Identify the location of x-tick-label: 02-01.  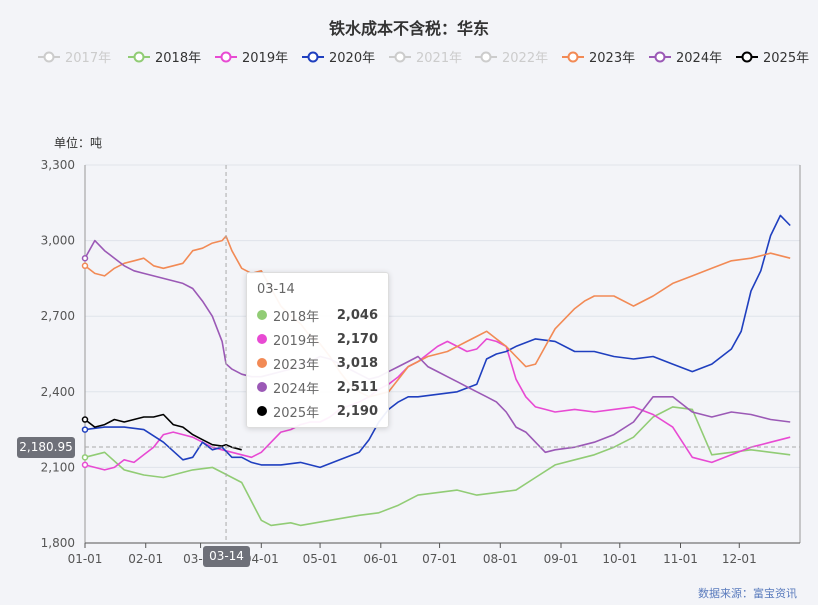
(145, 559).